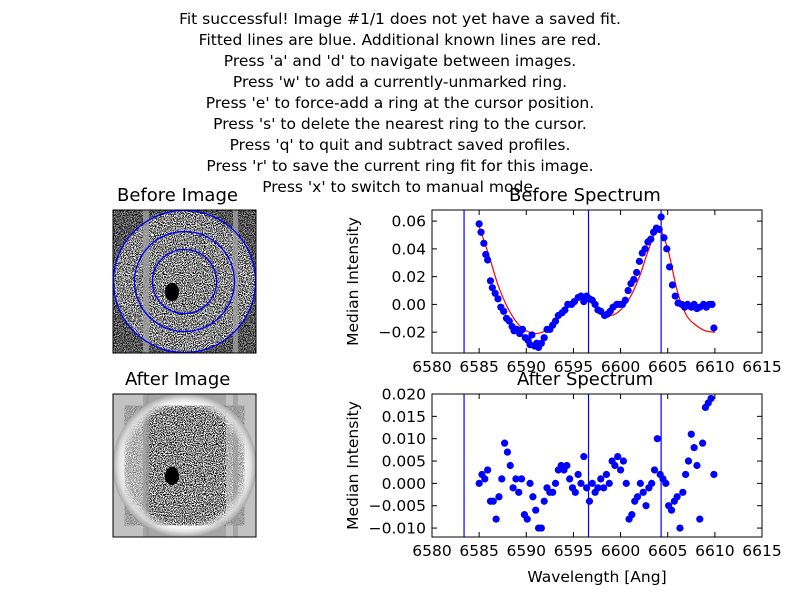  What do you see at coordinates (431, 367) in the screenshot?
I see `x-tick-label: 6580` at bounding box center [431, 367].